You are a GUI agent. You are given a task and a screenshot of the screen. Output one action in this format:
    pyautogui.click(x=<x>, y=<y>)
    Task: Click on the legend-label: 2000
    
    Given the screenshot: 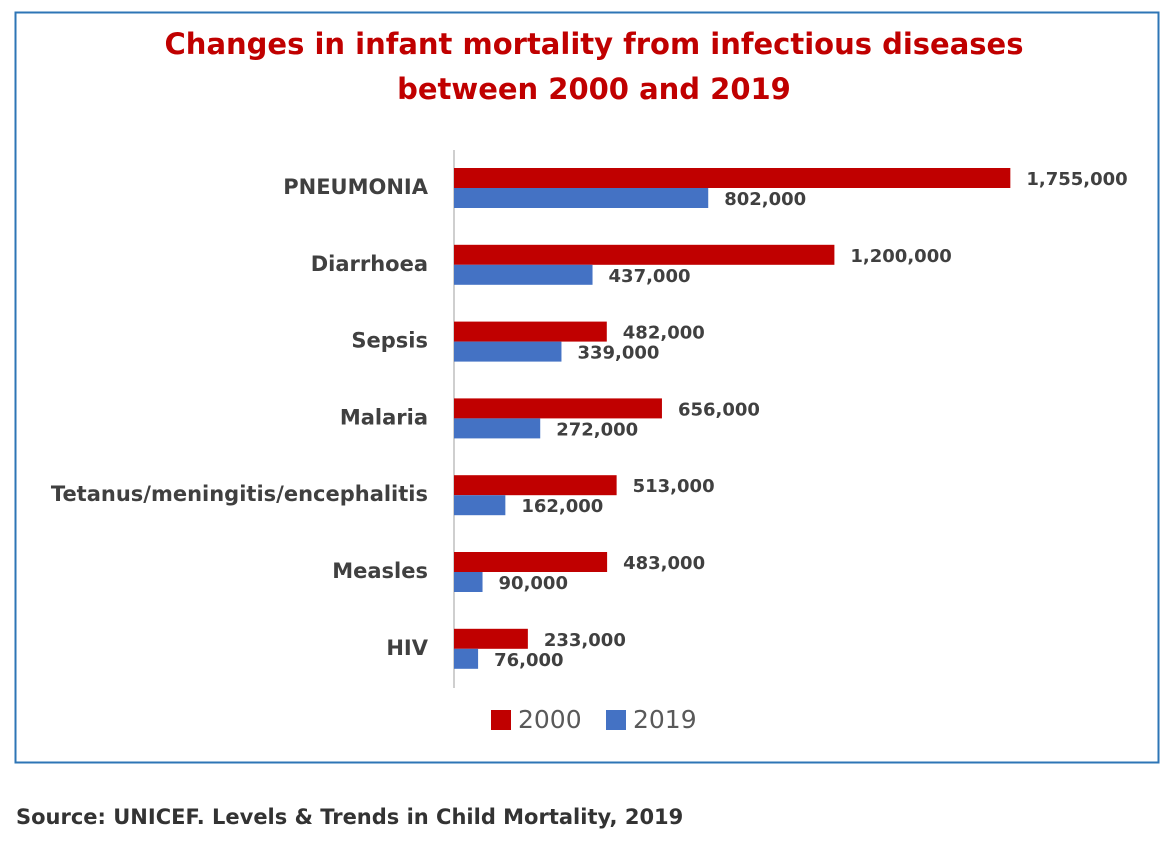 What is the action you would take?
    pyautogui.click(x=550, y=719)
    